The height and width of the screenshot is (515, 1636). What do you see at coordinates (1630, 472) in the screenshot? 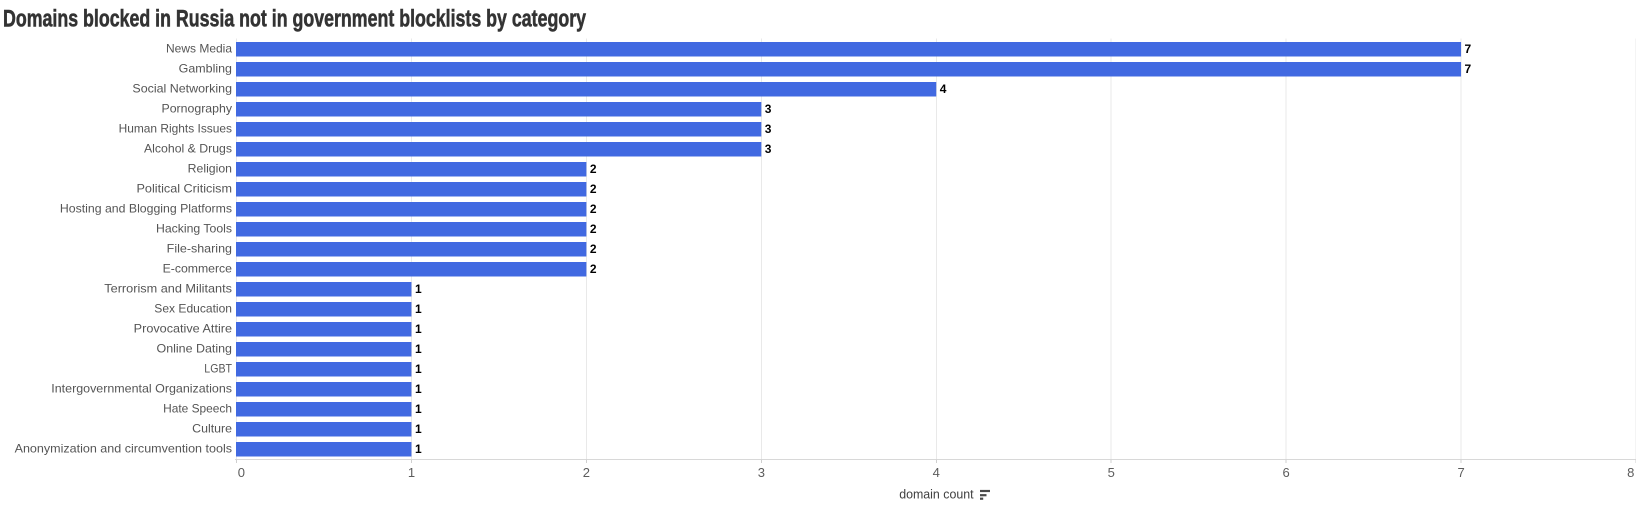
I see `svg-text: 8` at bounding box center [1630, 472].